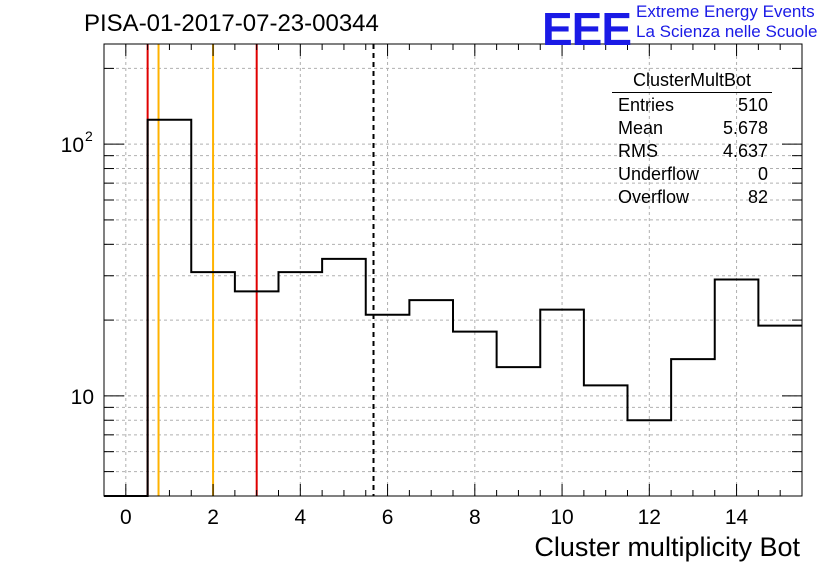  What do you see at coordinates (692, 81) in the screenshot?
I see `stats-title: ClusterMultBot` at bounding box center [692, 81].